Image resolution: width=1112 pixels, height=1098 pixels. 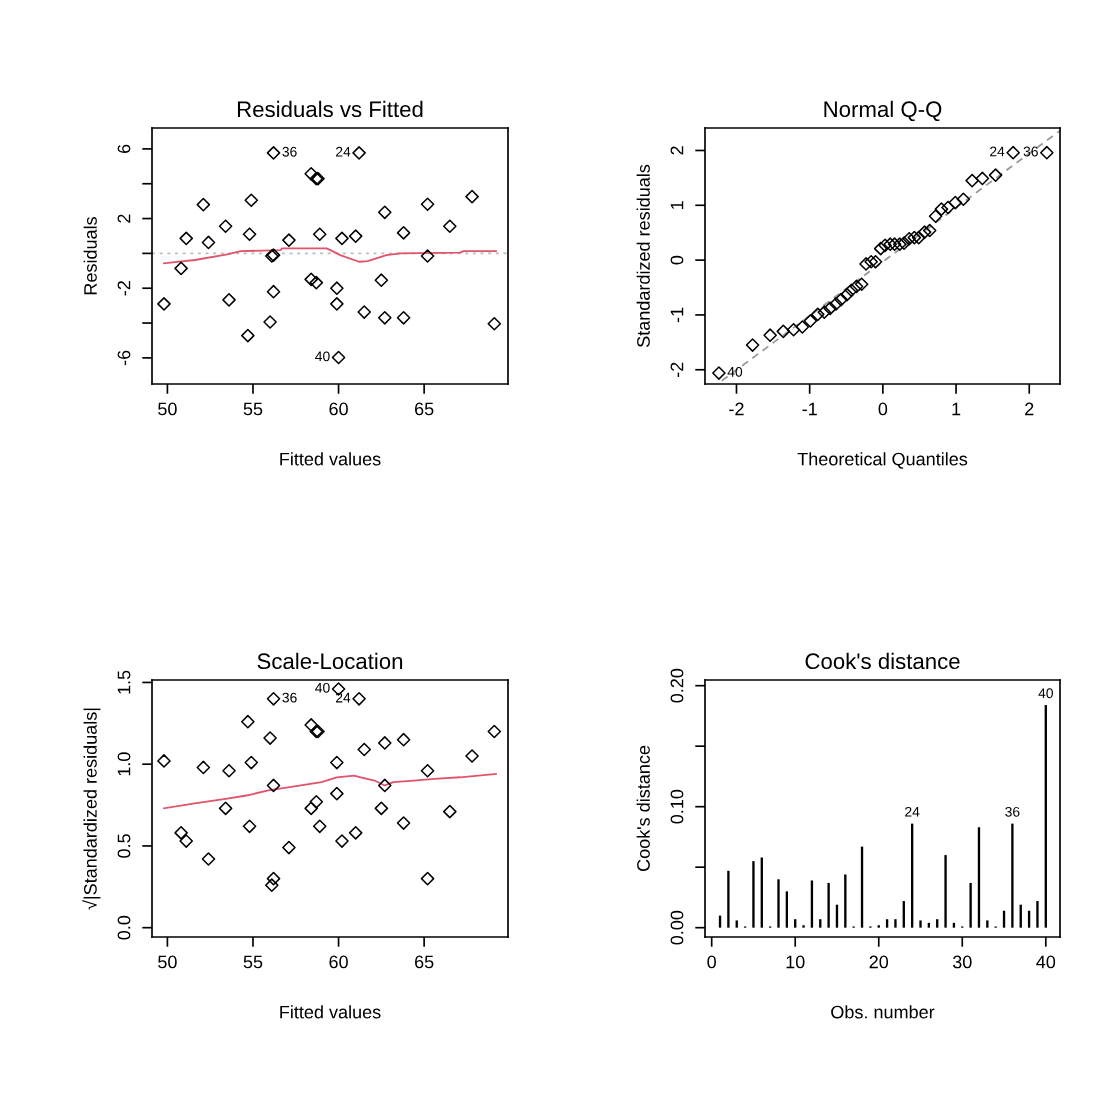 What do you see at coordinates (879, 962) in the screenshot?
I see `x-tick-label: 20` at bounding box center [879, 962].